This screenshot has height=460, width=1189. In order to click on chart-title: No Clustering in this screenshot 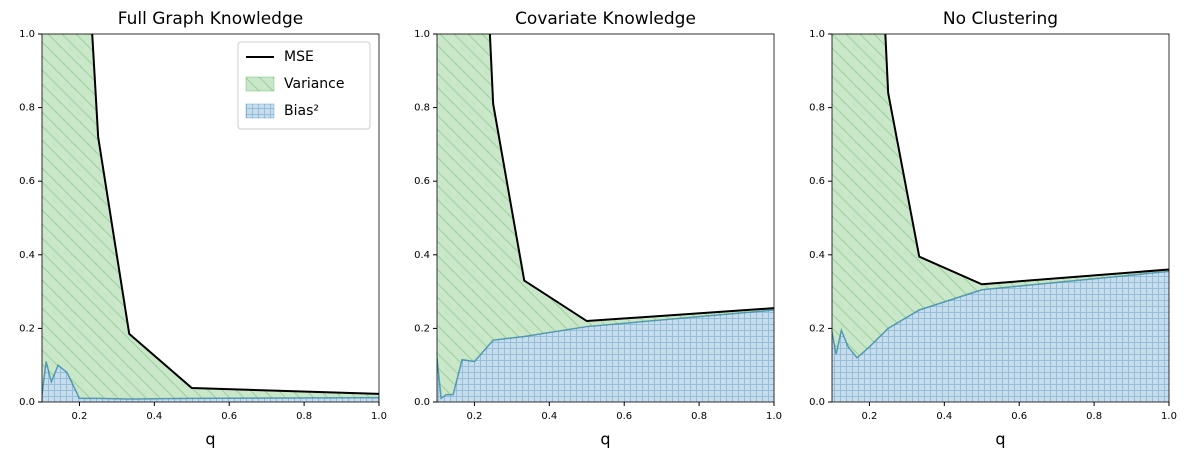, I will do `click(1000, 19)`.